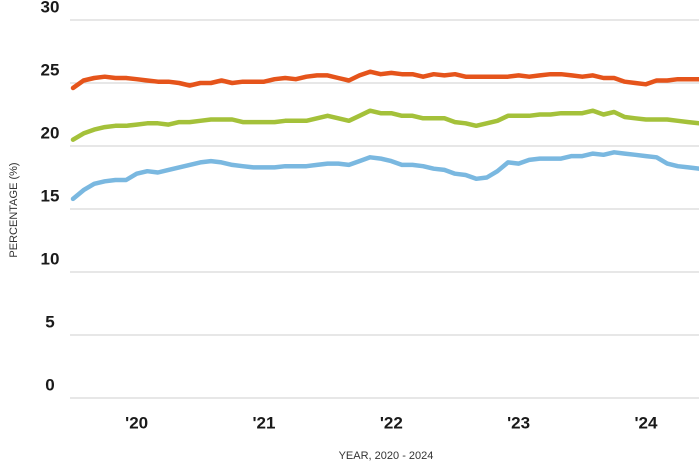  I want to click on y-tick-label: 15, so click(50, 195).